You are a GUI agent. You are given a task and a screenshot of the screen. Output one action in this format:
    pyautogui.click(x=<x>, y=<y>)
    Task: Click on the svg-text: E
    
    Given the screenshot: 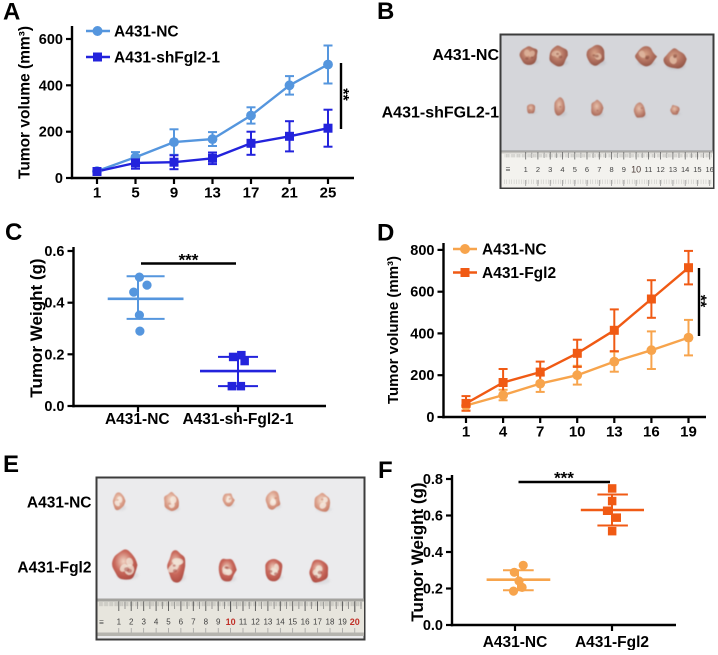 What is the action you would take?
    pyautogui.click(x=11, y=464)
    